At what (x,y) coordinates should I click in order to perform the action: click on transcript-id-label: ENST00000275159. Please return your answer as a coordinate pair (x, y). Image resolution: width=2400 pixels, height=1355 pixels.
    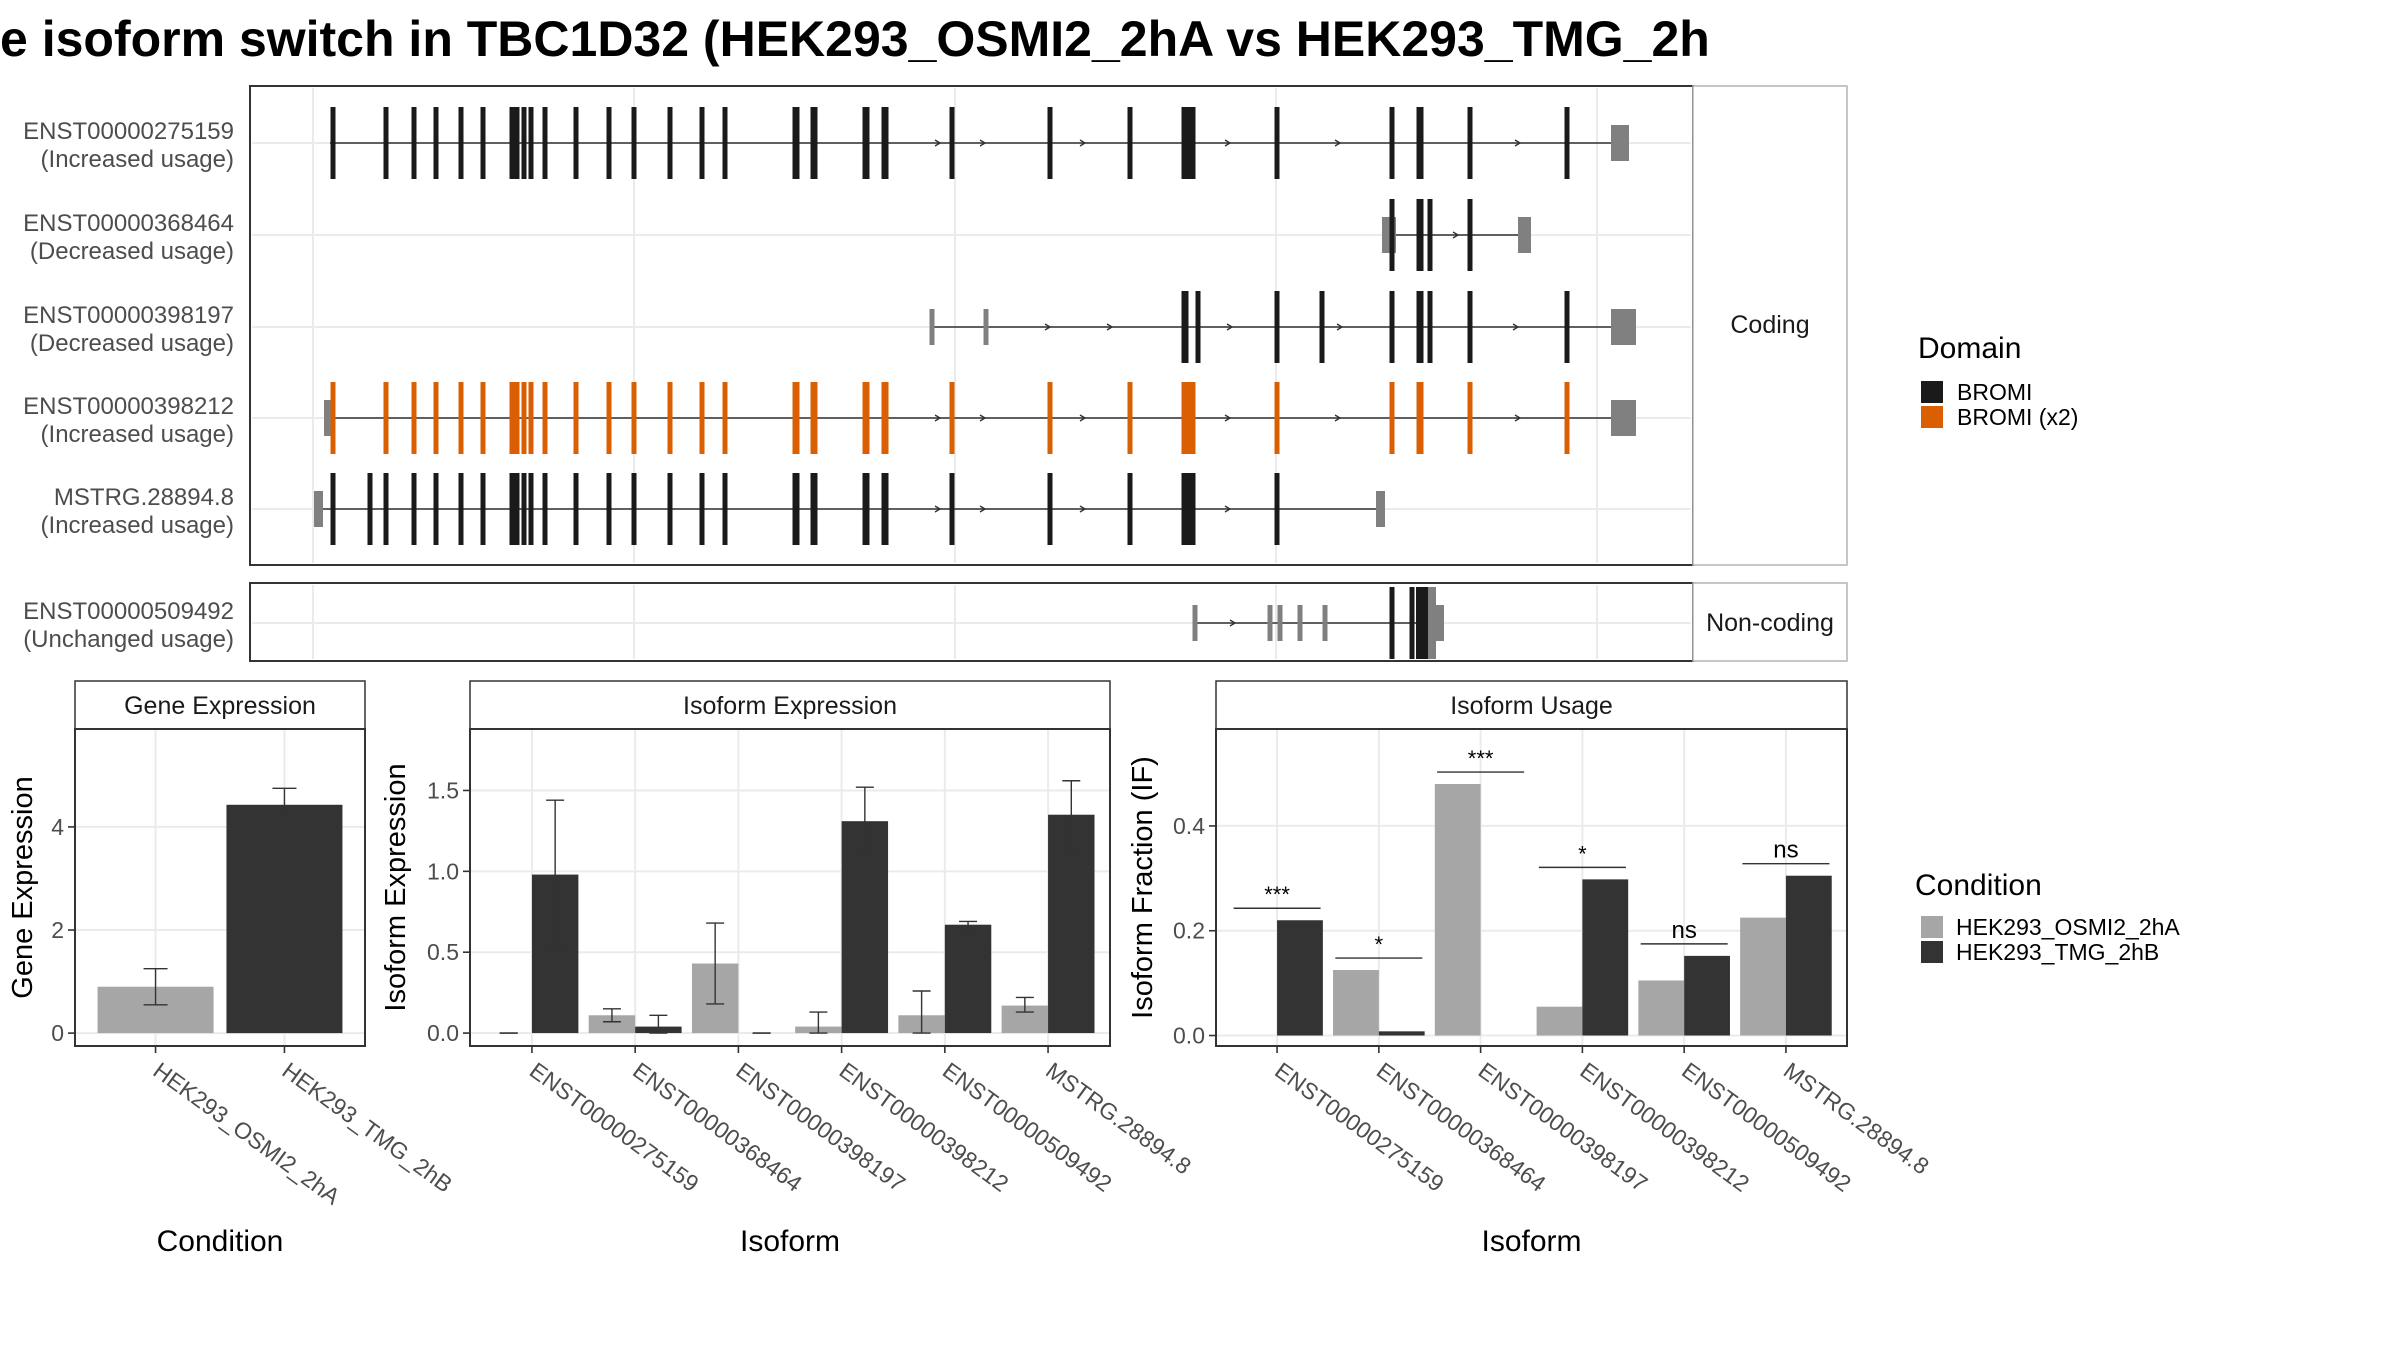
    Looking at the image, I should click on (128, 131).